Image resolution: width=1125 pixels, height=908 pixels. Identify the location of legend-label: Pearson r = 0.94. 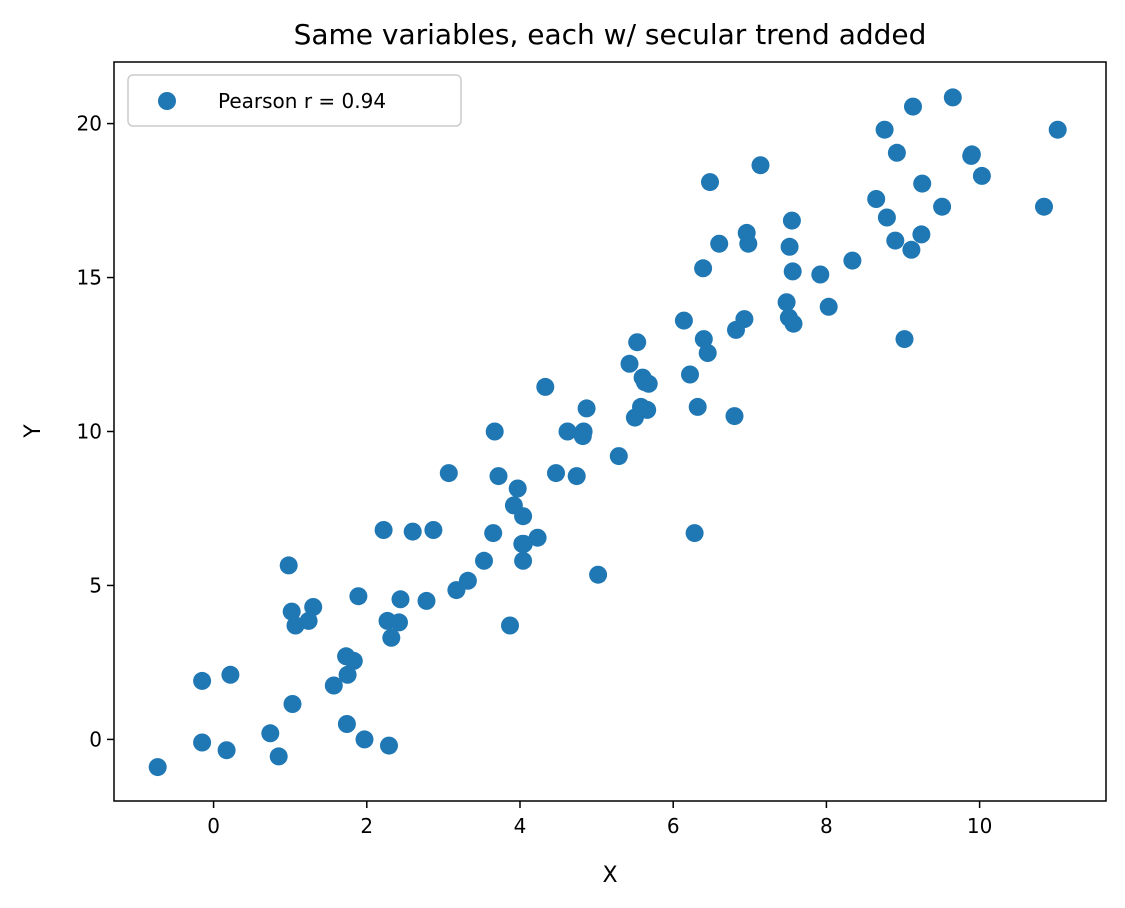
(302, 101).